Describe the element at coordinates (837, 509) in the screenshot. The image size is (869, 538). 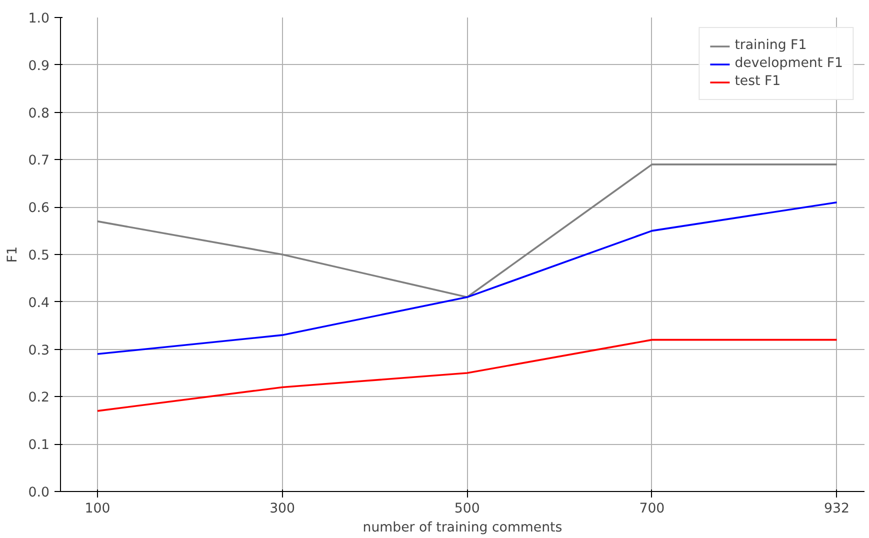
I see `x-tick-label: 932` at that location.